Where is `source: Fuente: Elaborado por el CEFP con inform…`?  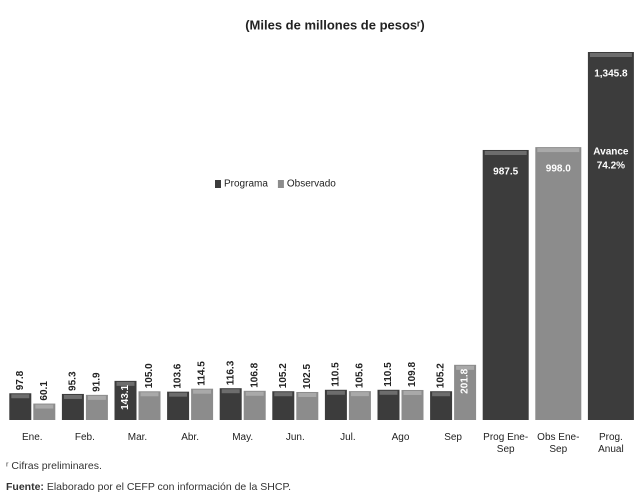
source: Fuente: Elaborado por el CEFP con inform… is located at coordinates (148, 487).